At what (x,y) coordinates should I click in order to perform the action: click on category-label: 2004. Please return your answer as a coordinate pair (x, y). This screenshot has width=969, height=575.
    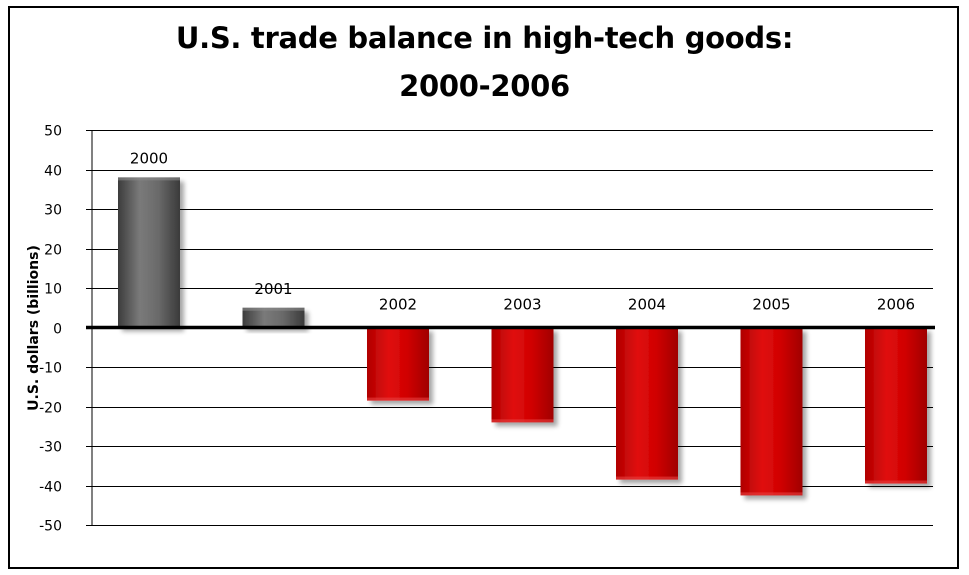
    Looking at the image, I should click on (647, 305).